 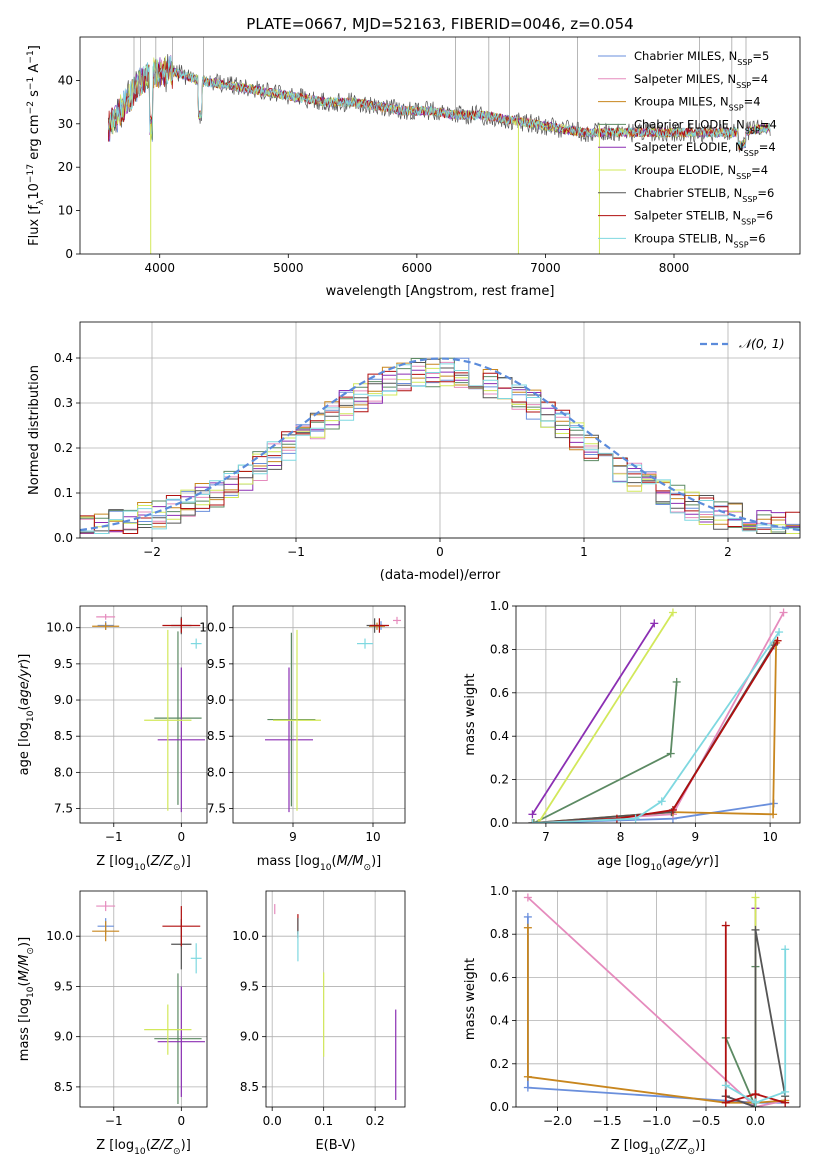 I want to click on xtick-label: 0.2, so click(x=375, y=1121).